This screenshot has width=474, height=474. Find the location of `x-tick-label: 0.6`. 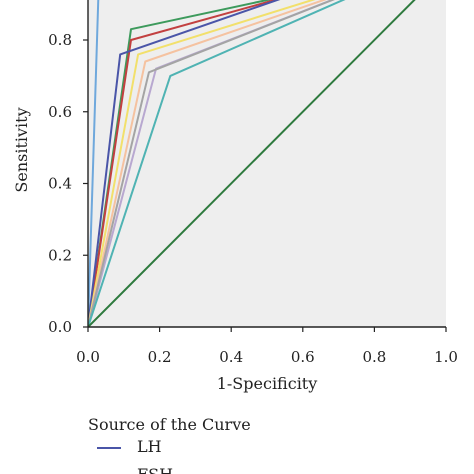

x-tick-label: 0.6 is located at coordinates (303, 357).